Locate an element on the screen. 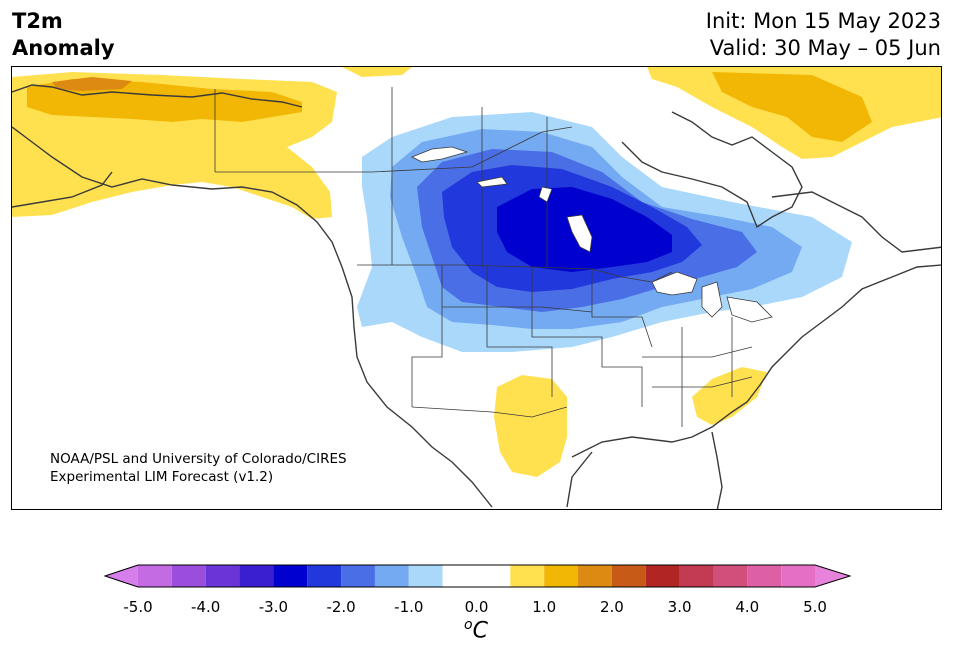 This screenshot has width=953, height=656. colorbar-tick-label: -4.0 is located at coordinates (206, 607).